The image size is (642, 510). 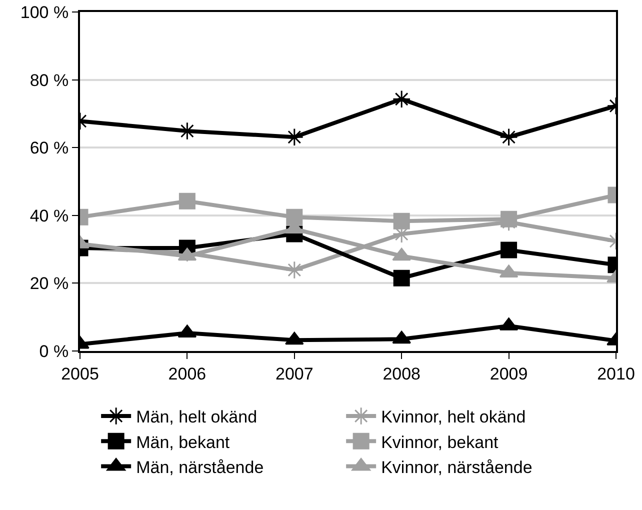 I want to click on legend-label: Kvinnor, helt okänd, so click(x=453, y=417).